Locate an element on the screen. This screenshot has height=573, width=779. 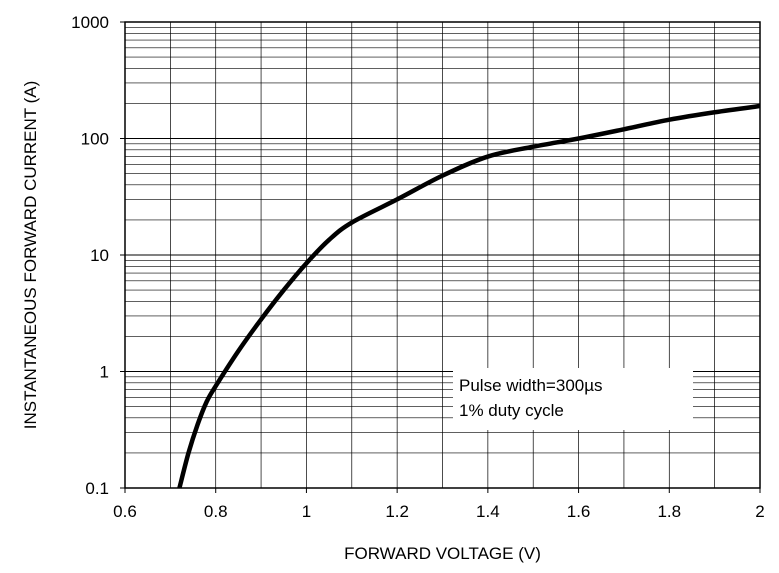
x-tick-label: 0.6 is located at coordinates (125, 511).